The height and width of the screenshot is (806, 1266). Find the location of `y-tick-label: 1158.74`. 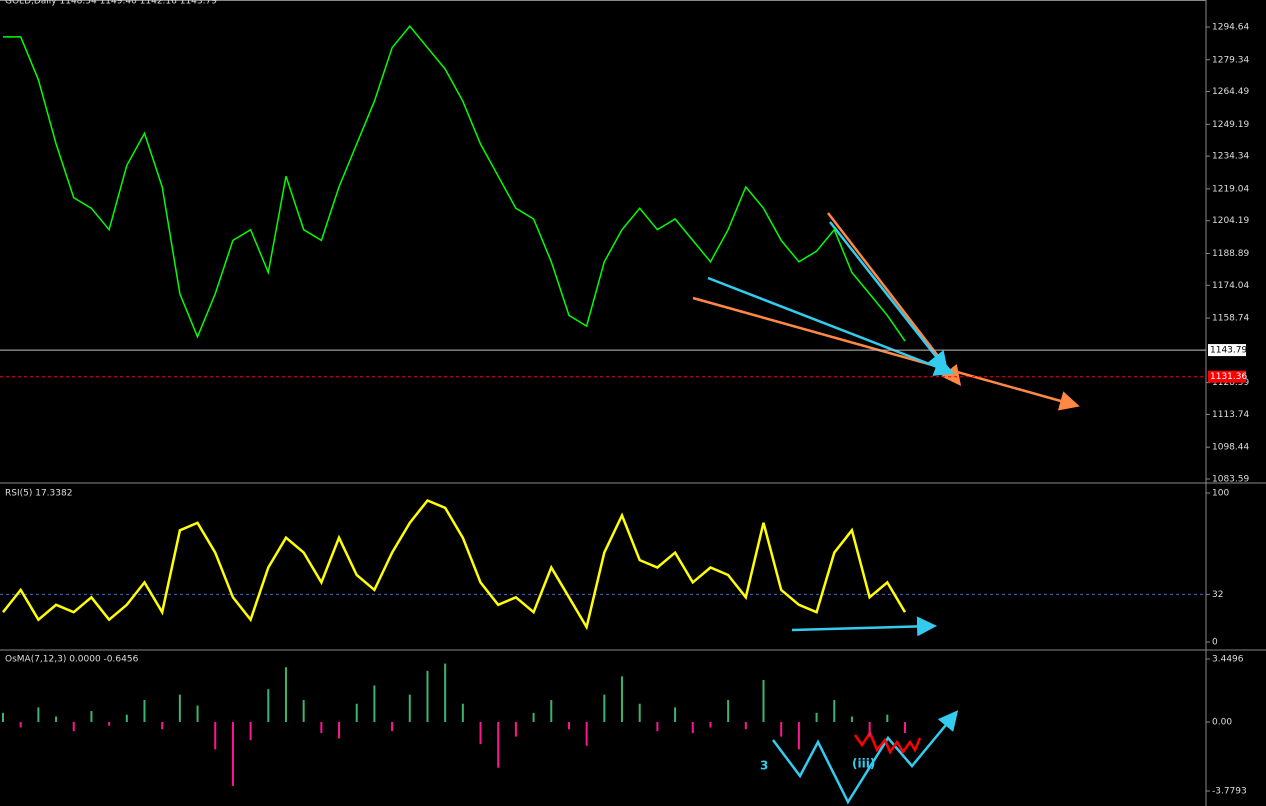

y-tick-label: 1158.74 is located at coordinates (1230, 319).